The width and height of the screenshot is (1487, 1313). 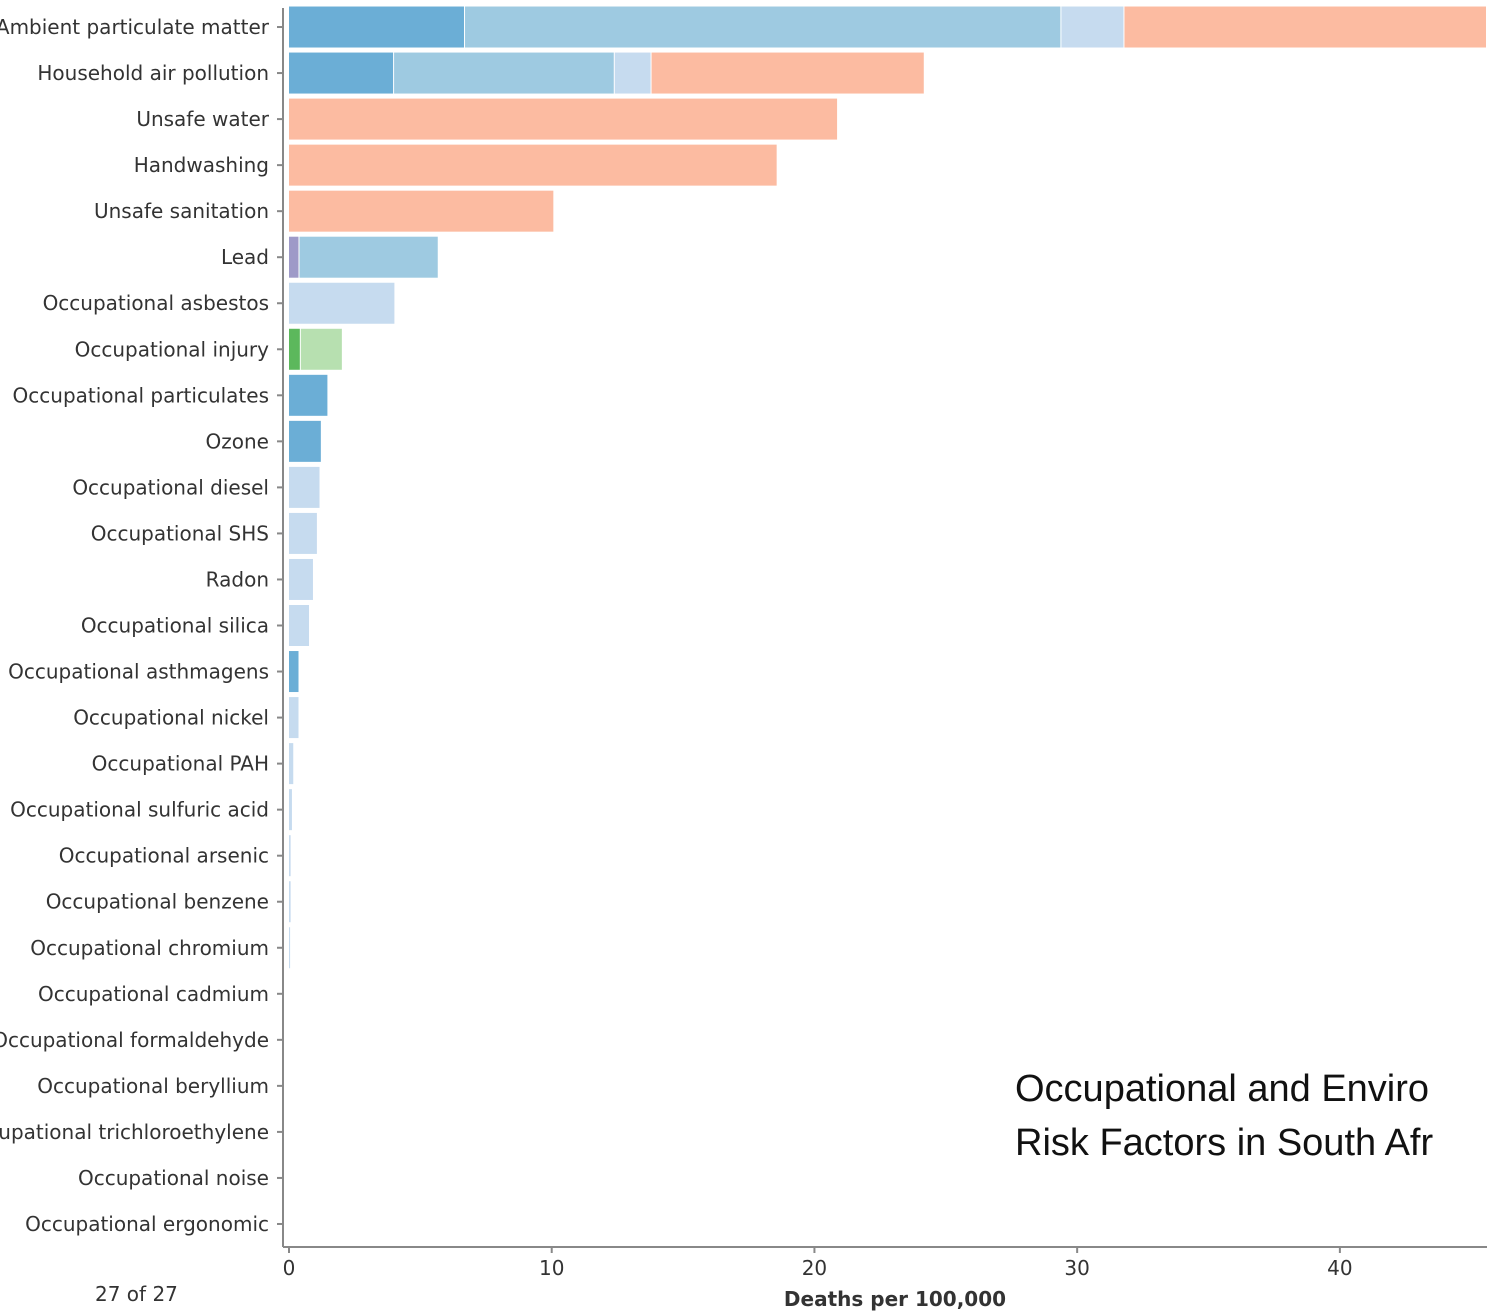 I want to click on x-tick-label: 20, so click(x=814, y=1268).